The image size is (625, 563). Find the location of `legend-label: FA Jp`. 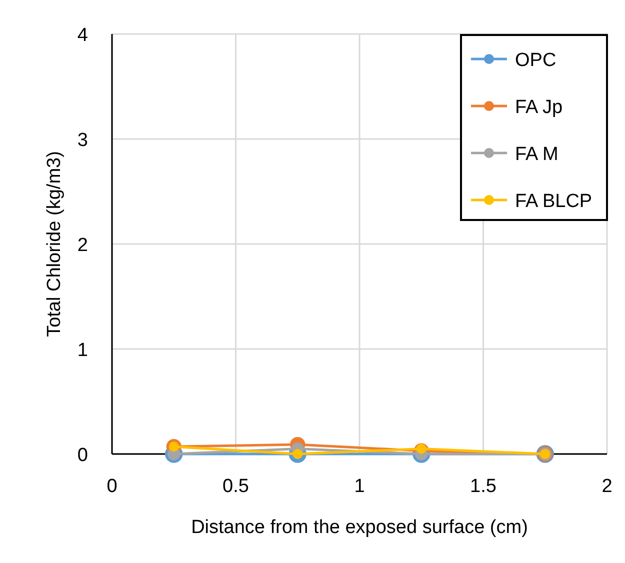

legend-label: FA Jp is located at coordinates (539, 107).